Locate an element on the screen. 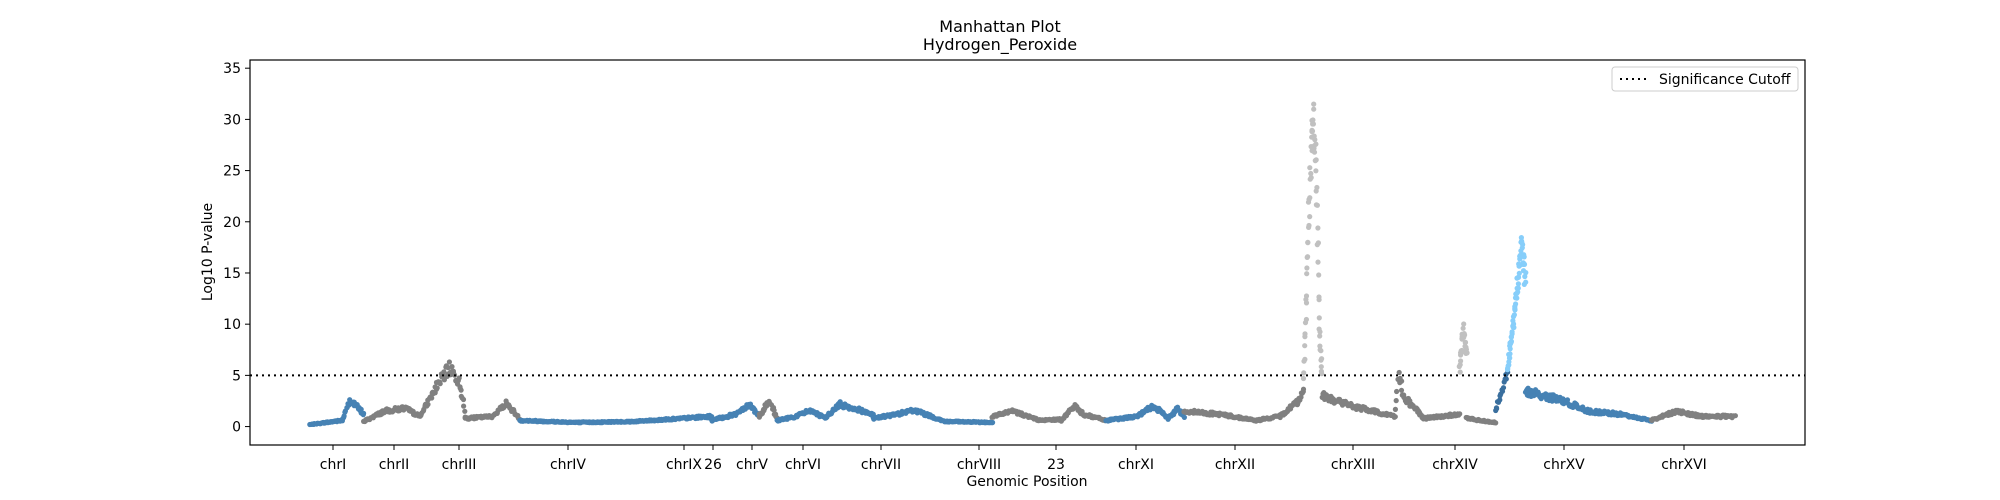 This screenshot has height=500, width=2000. y-tick-label: 0 is located at coordinates (236, 428).